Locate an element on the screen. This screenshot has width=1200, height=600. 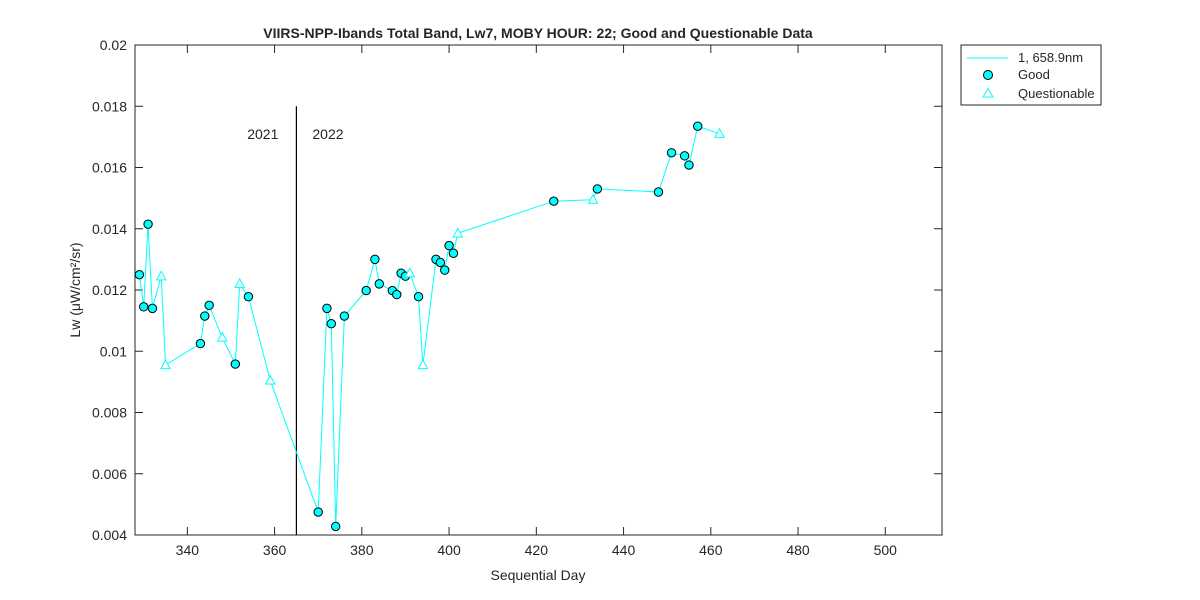
y-tick-label: 0.016 is located at coordinates (109, 168).